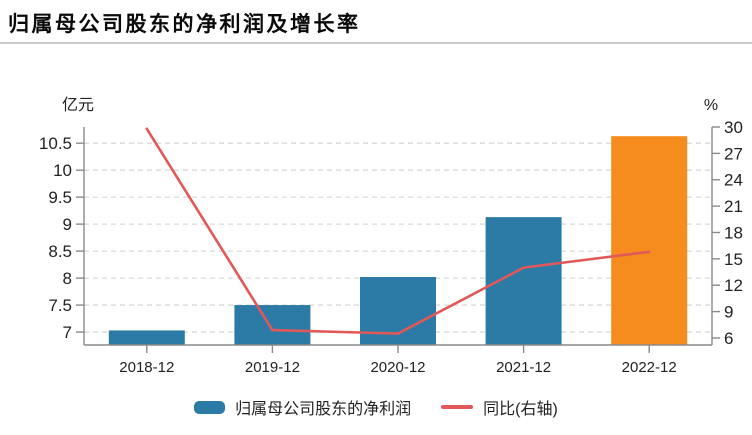 The width and height of the screenshot is (752, 435). I want to click on right-tick-label: 9, so click(728, 312).